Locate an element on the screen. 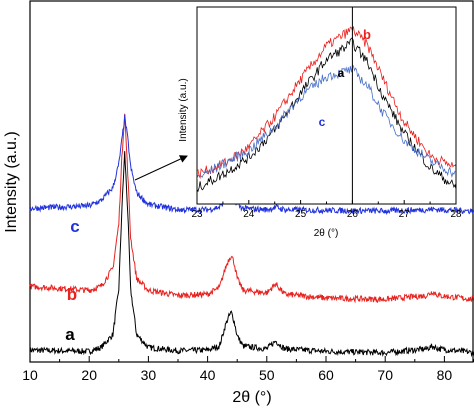 The image size is (474, 414). main-x-axis-label: 2θ (°) is located at coordinates (251, 397).